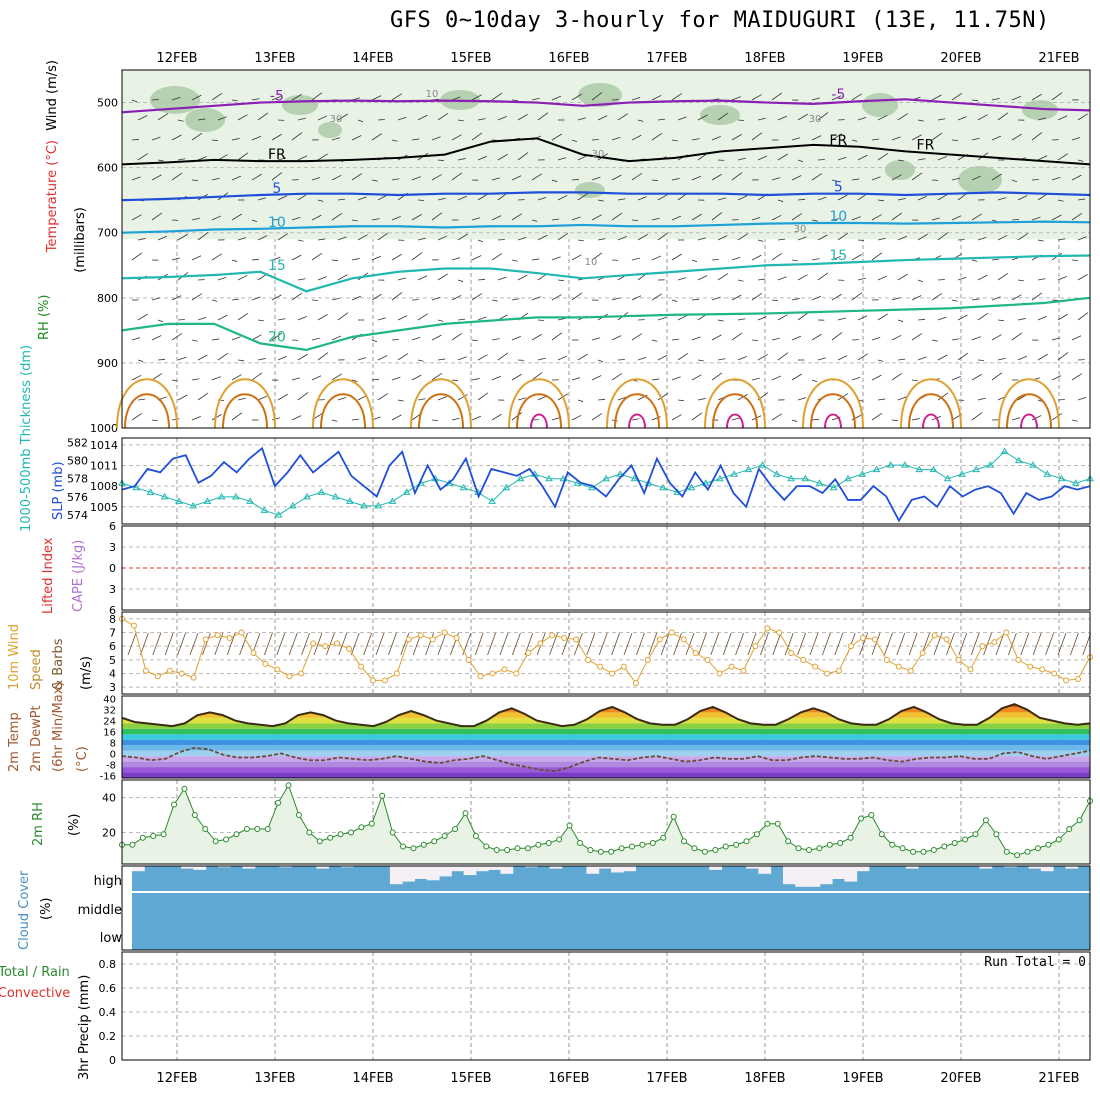 This screenshot has width=1100, height=1100. What do you see at coordinates (838, 217) in the screenshot?
I see `temperature-contour-label: 10` at bounding box center [838, 217].